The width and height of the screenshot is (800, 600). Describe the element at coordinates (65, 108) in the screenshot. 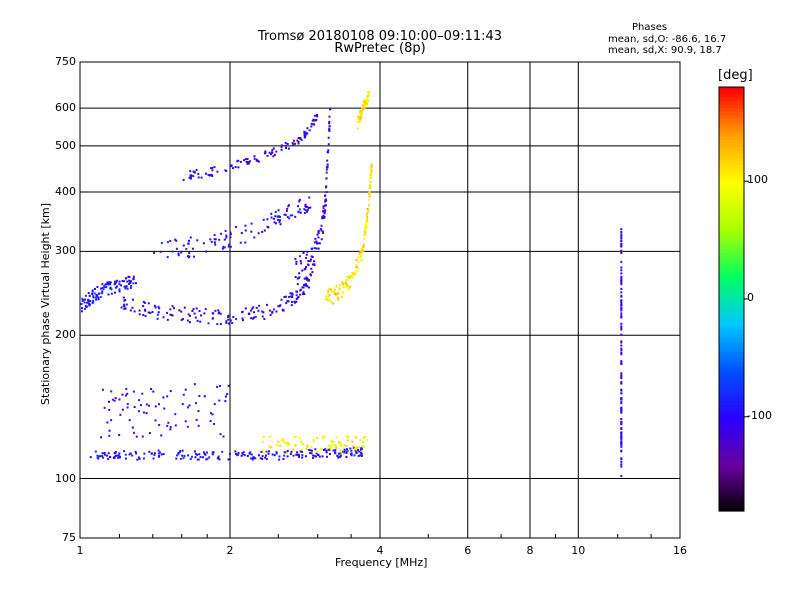

I see `y-tick-label: 600` at that location.